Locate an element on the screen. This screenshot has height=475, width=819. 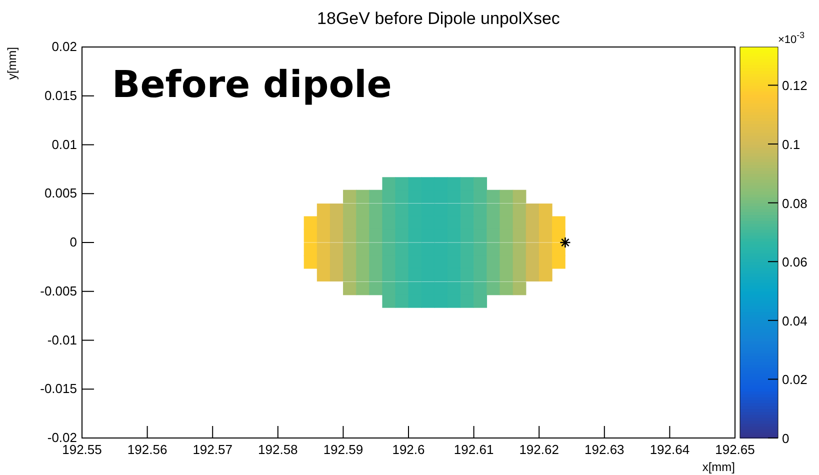
x-tick-label: 192.64 is located at coordinates (670, 449).